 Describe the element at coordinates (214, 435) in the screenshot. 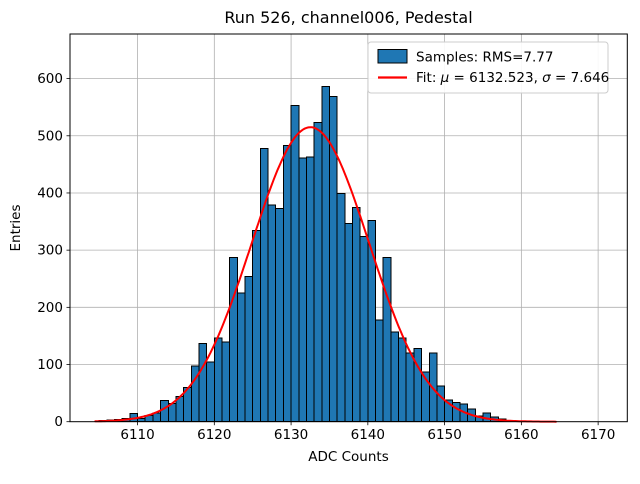

I see `x-tick-label: 6120` at that location.